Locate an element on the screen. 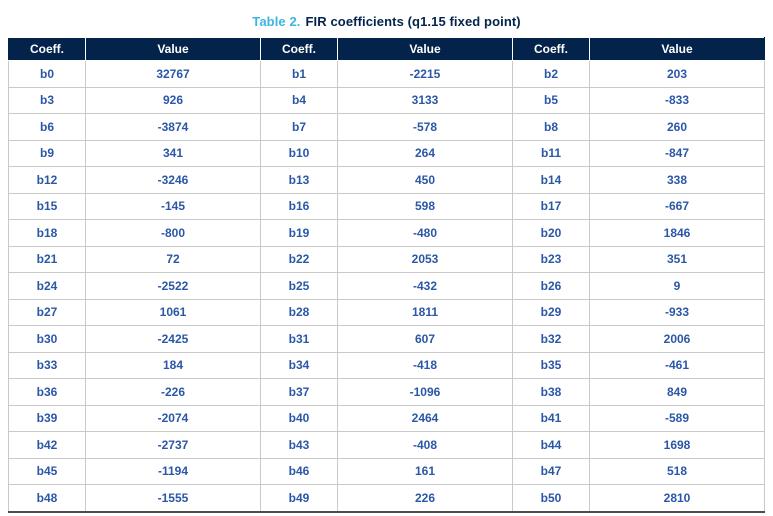  value-cell: -3246 is located at coordinates (173, 180).